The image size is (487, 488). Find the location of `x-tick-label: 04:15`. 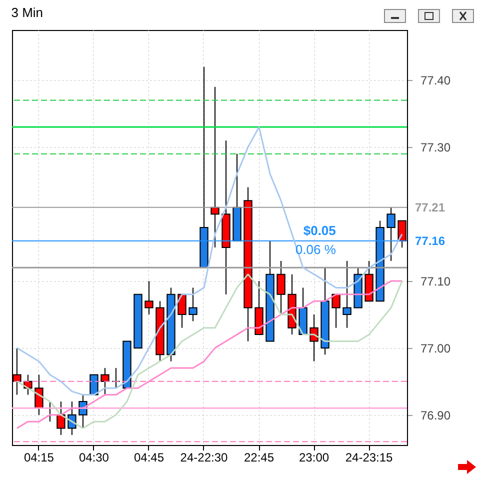

x-tick-label: 04:15 is located at coordinates (39, 457).